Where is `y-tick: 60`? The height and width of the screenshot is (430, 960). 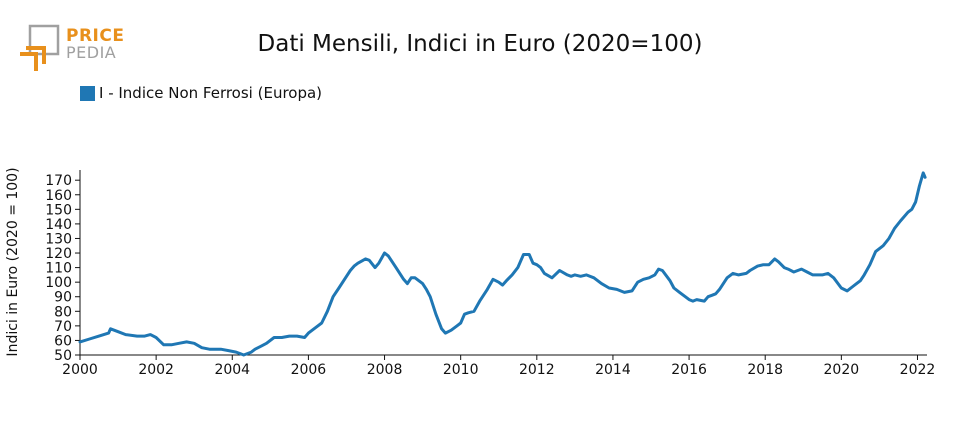
y-tick: 60 is located at coordinates (67, 341).